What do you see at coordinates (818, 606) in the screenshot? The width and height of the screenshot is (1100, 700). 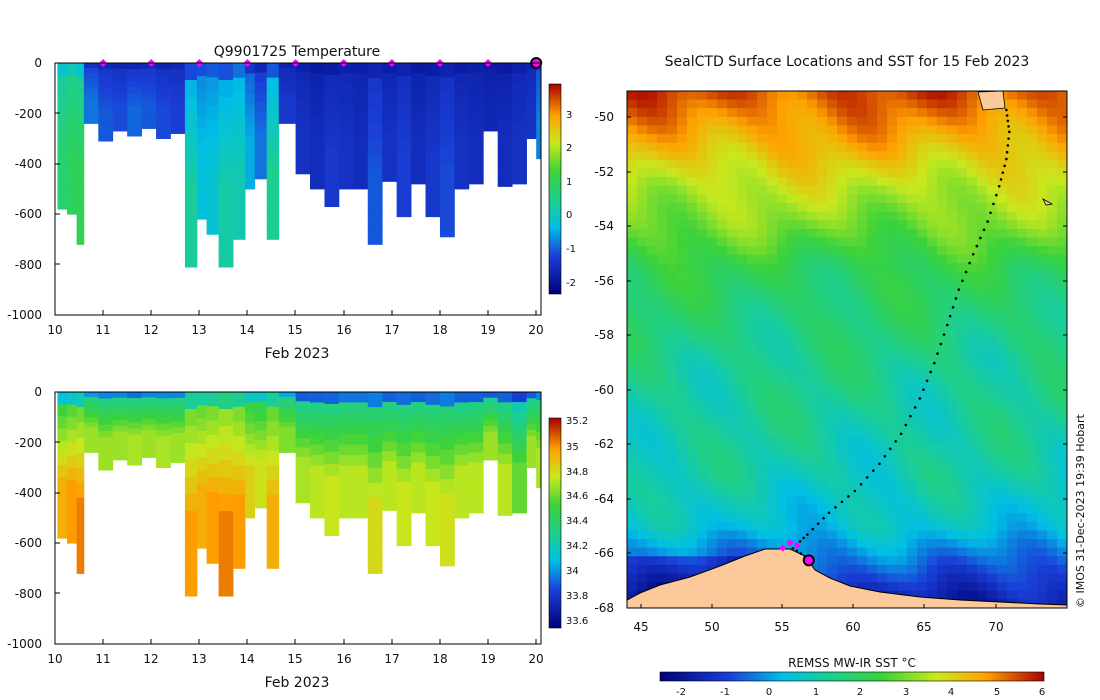 I see `map-lon-tick-marks` at bounding box center [818, 606].